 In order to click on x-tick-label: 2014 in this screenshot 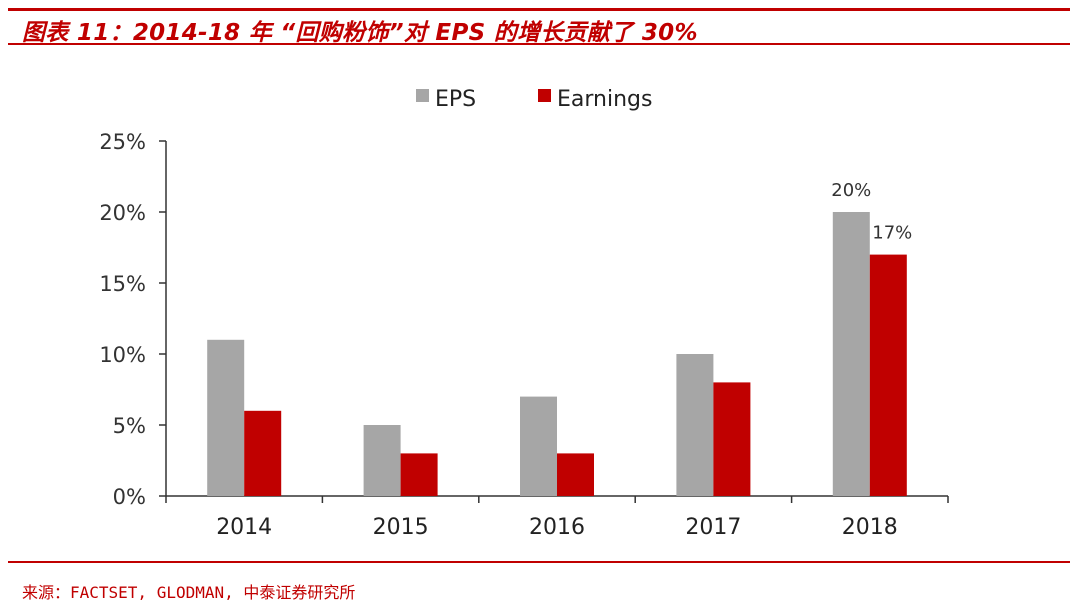, I will do `click(244, 527)`.